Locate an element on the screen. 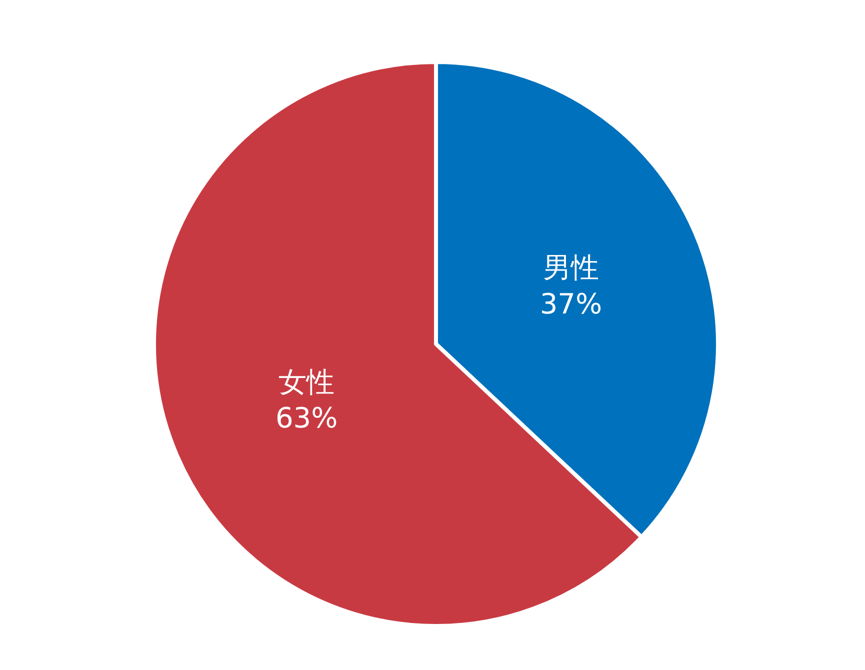 This screenshot has height=670, width=865. data-label: 63% is located at coordinates (306, 418).